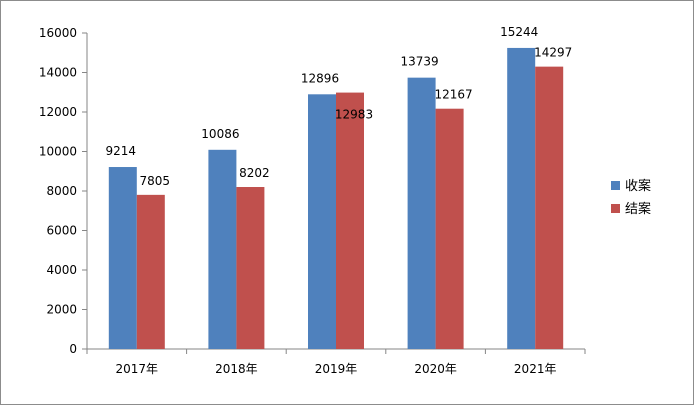 This screenshot has width=694, height=405. I want to click on data-label: 8202, so click(254, 173).